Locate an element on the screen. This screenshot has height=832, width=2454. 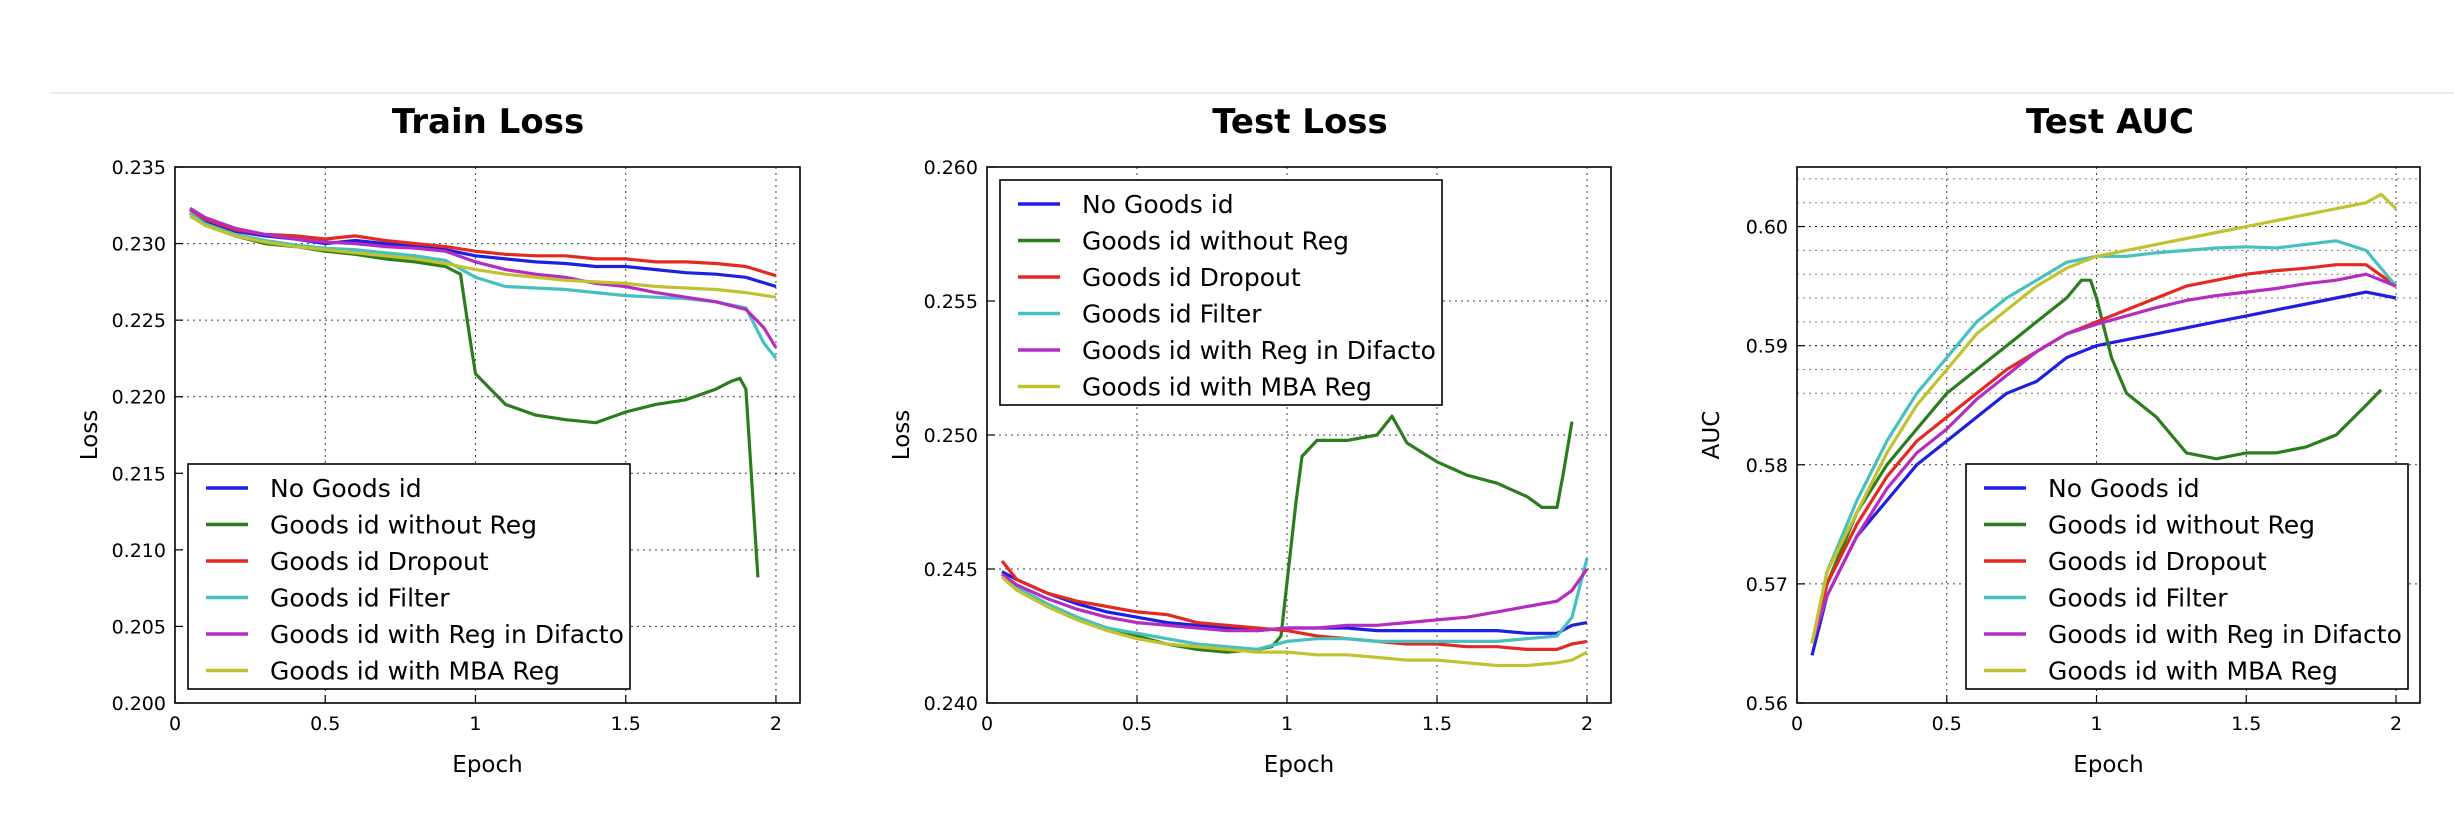
y-tick-label: 0.240 is located at coordinates (951, 704).